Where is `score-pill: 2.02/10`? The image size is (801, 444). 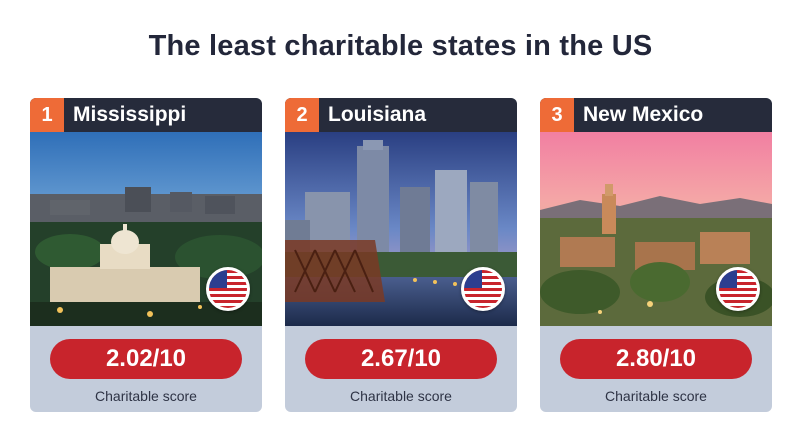
score-pill: 2.02/10 is located at coordinates (146, 359).